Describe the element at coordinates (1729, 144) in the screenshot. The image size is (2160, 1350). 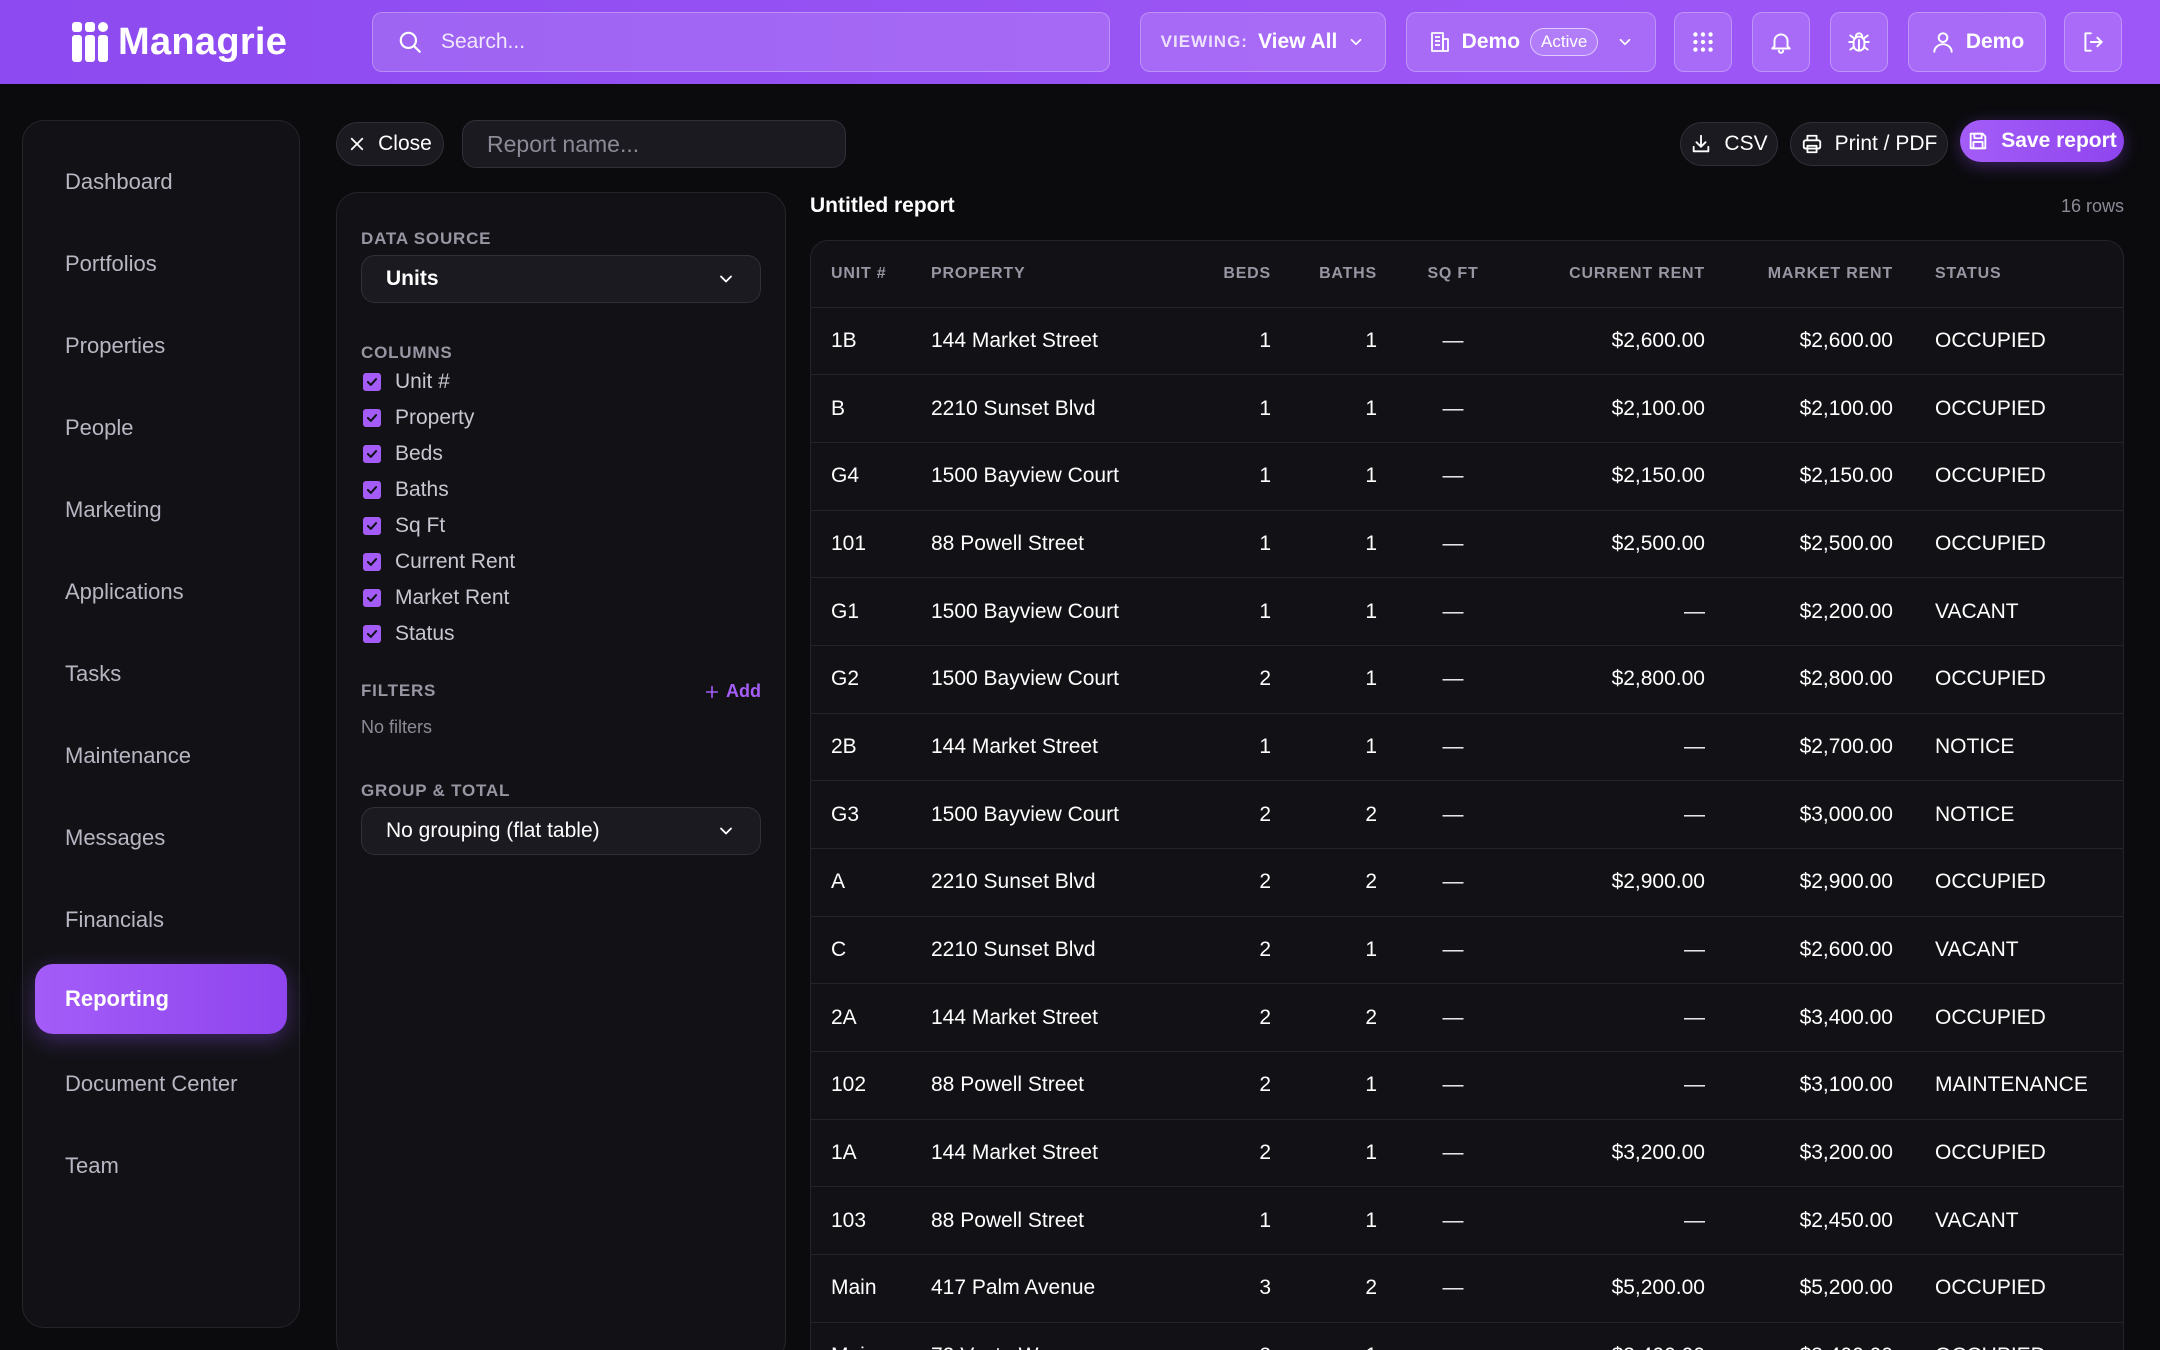
I see `csv-export-button: CSV` at that location.